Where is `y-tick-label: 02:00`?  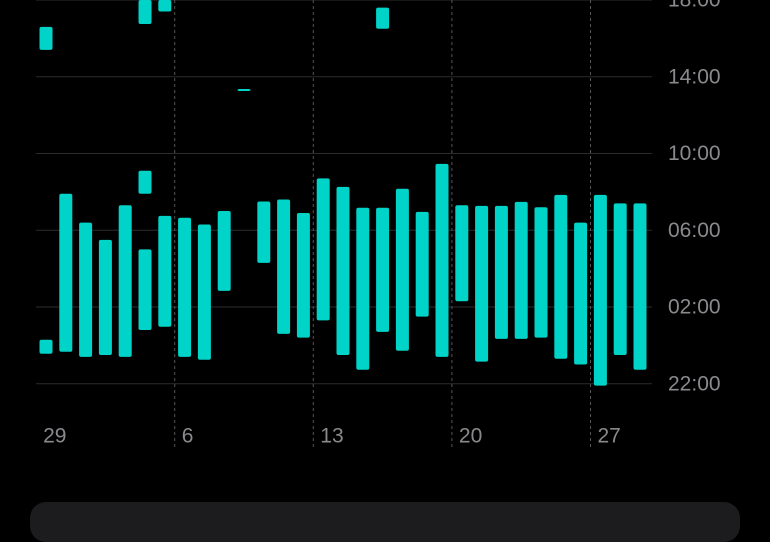
y-tick-label: 02:00 is located at coordinates (694, 307).